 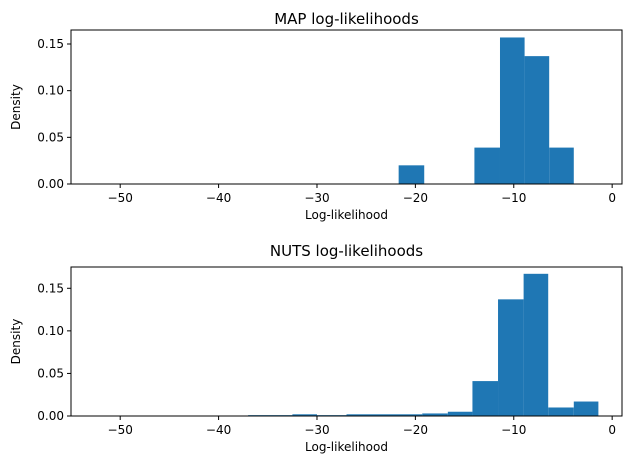 I want to click on map-y-tick-label-0: 0.00, so click(x=50, y=184).